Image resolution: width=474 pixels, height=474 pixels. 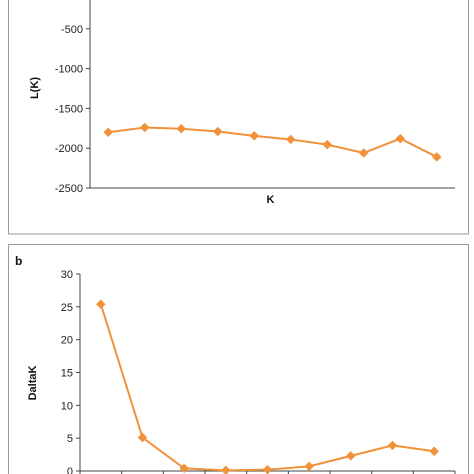 What do you see at coordinates (69, 149) in the screenshot?
I see `y-tick-label: -2000` at bounding box center [69, 149].